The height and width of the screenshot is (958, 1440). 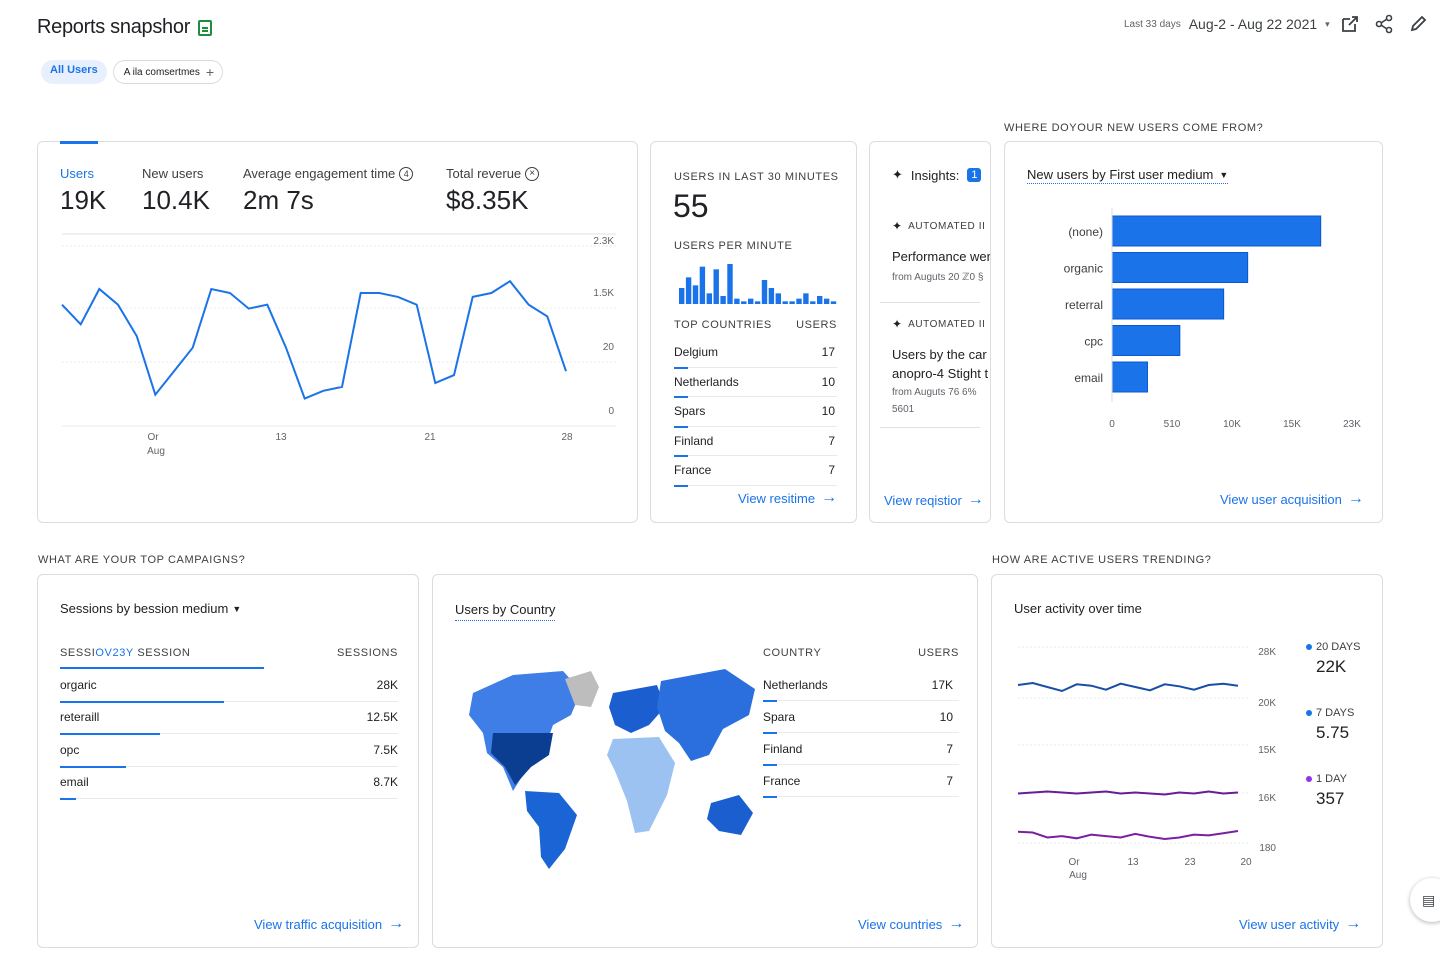 I want to click on caret-down-icon: ▼, so click(x=1224, y=174).